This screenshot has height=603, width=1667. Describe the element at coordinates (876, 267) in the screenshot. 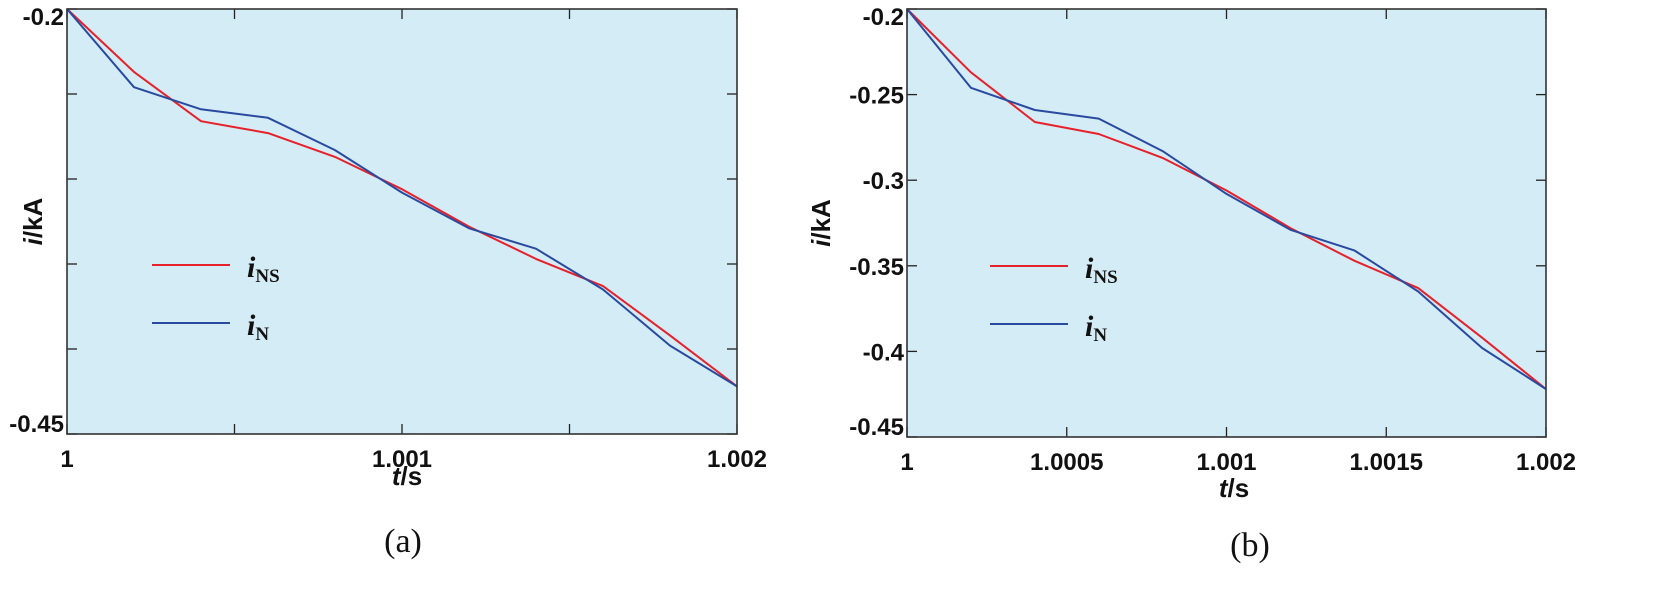

I see `y-tick-label: -0.35` at that location.